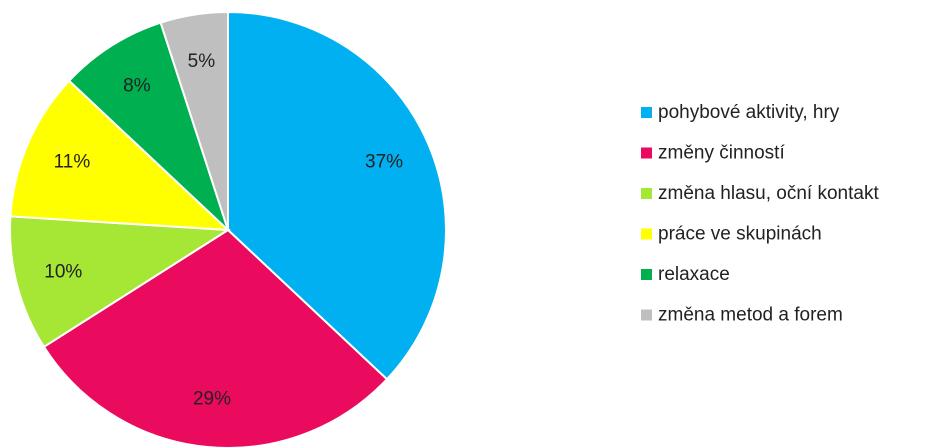 This screenshot has width=941, height=448. I want to click on slice-label: 10%, so click(63, 271).